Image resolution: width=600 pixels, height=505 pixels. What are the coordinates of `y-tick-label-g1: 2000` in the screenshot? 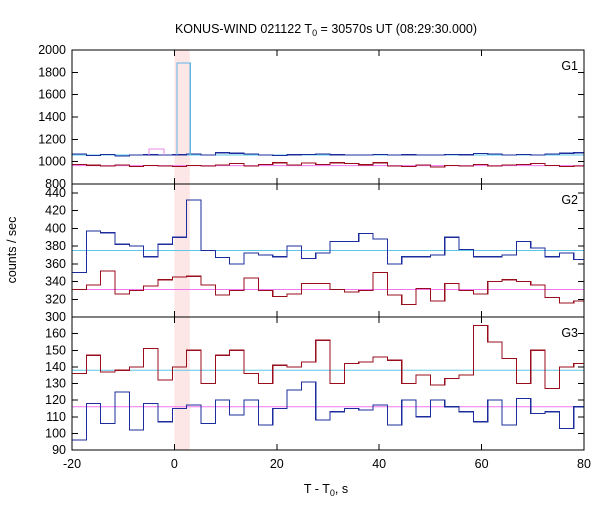 It's located at (52, 50).